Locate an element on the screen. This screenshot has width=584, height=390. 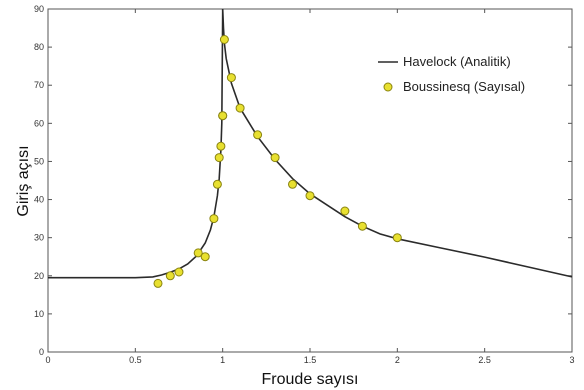
x-tick-label: 0 is located at coordinates (47, 360).